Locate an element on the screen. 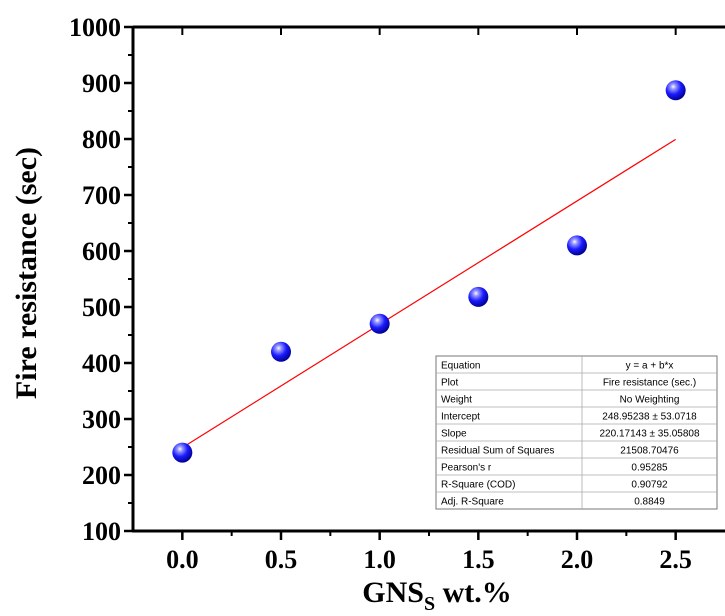 Image resolution: width=725 pixels, height=616 pixels. stats-table-value: 220.17143 ± 35.05808 is located at coordinates (649, 434).